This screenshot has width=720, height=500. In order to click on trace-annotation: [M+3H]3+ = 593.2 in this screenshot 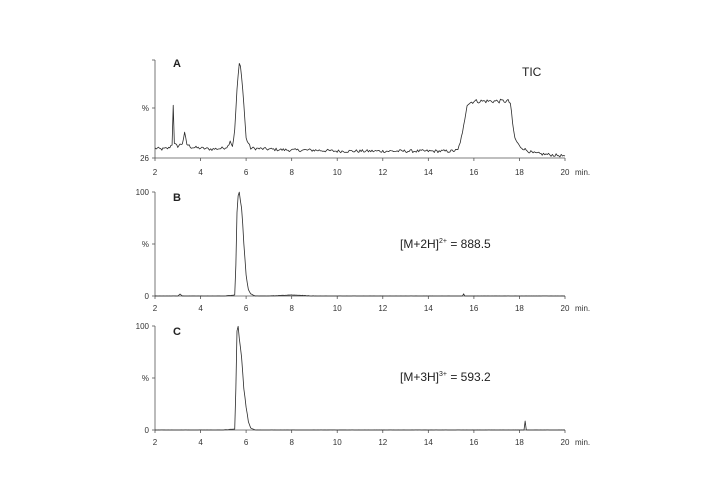, I will do `click(445, 377)`.